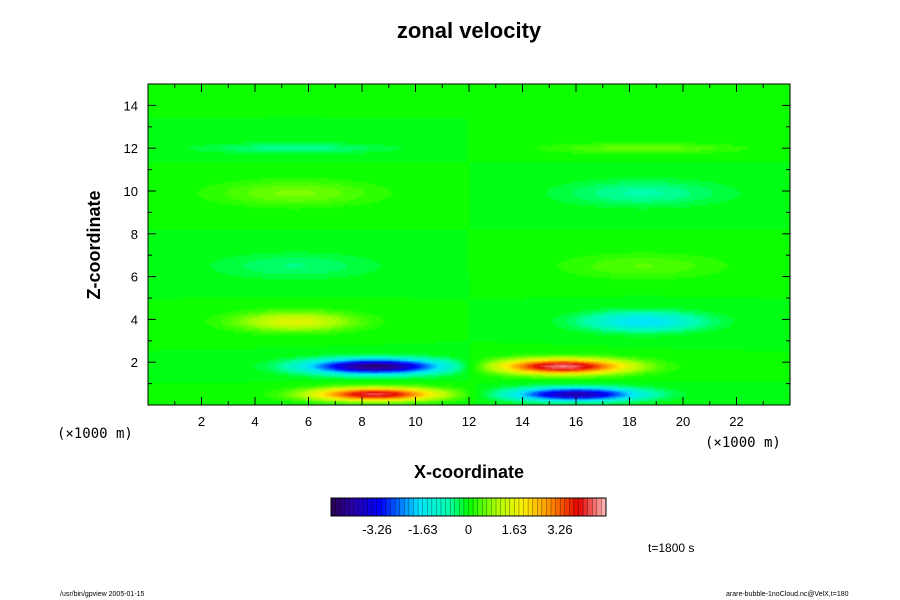 The height and width of the screenshot is (600, 900). What do you see at coordinates (134, 277) in the screenshot?
I see `y-tick-label: 6` at bounding box center [134, 277].